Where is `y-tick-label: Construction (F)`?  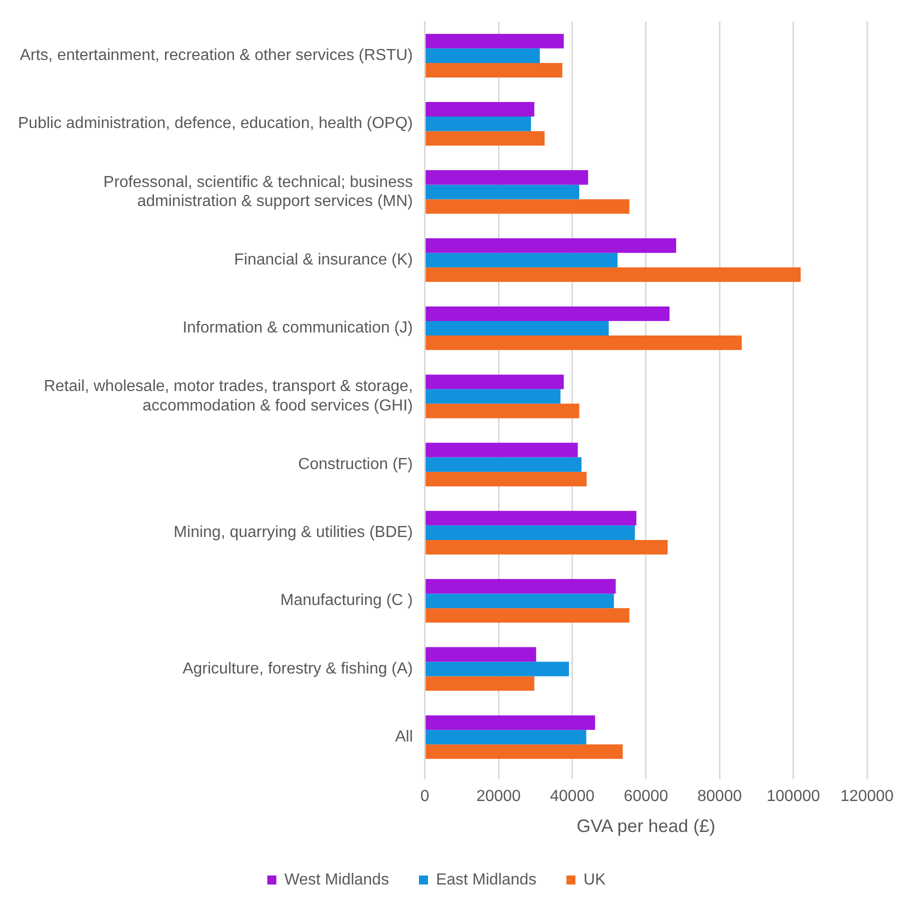
y-tick-label: Construction (F) is located at coordinates (355, 464).